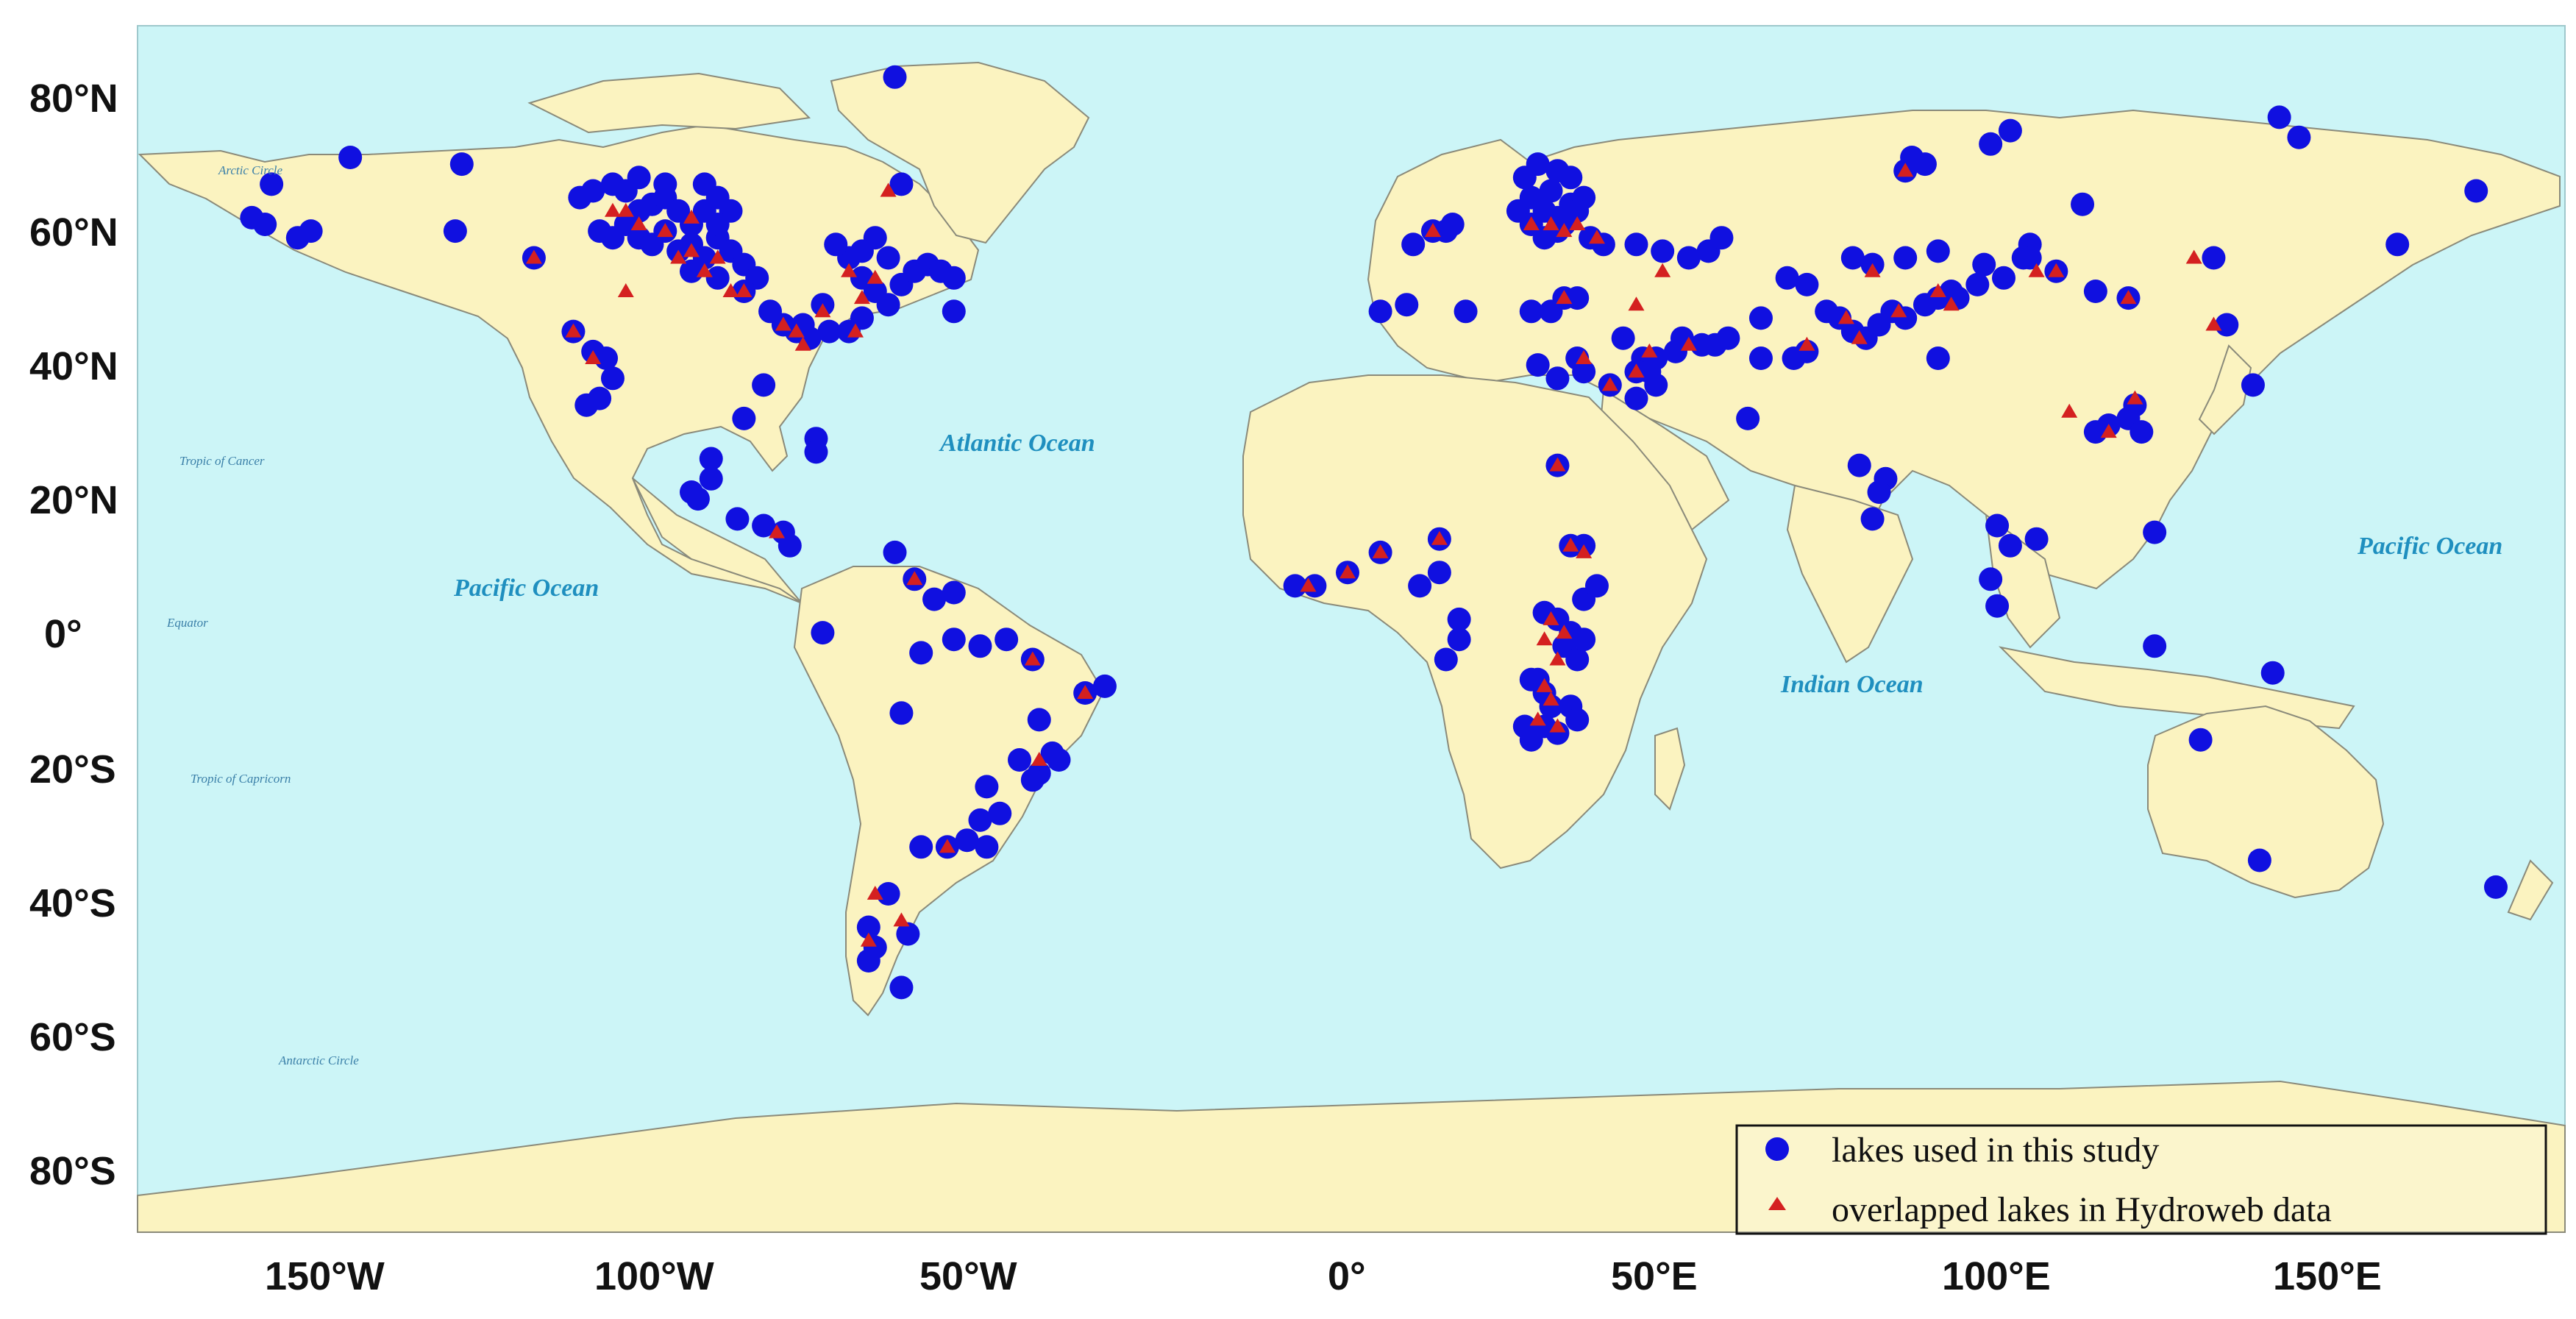  Describe the element at coordinates (1475, 622) in the screenshot. I see `land-africa` at that location.